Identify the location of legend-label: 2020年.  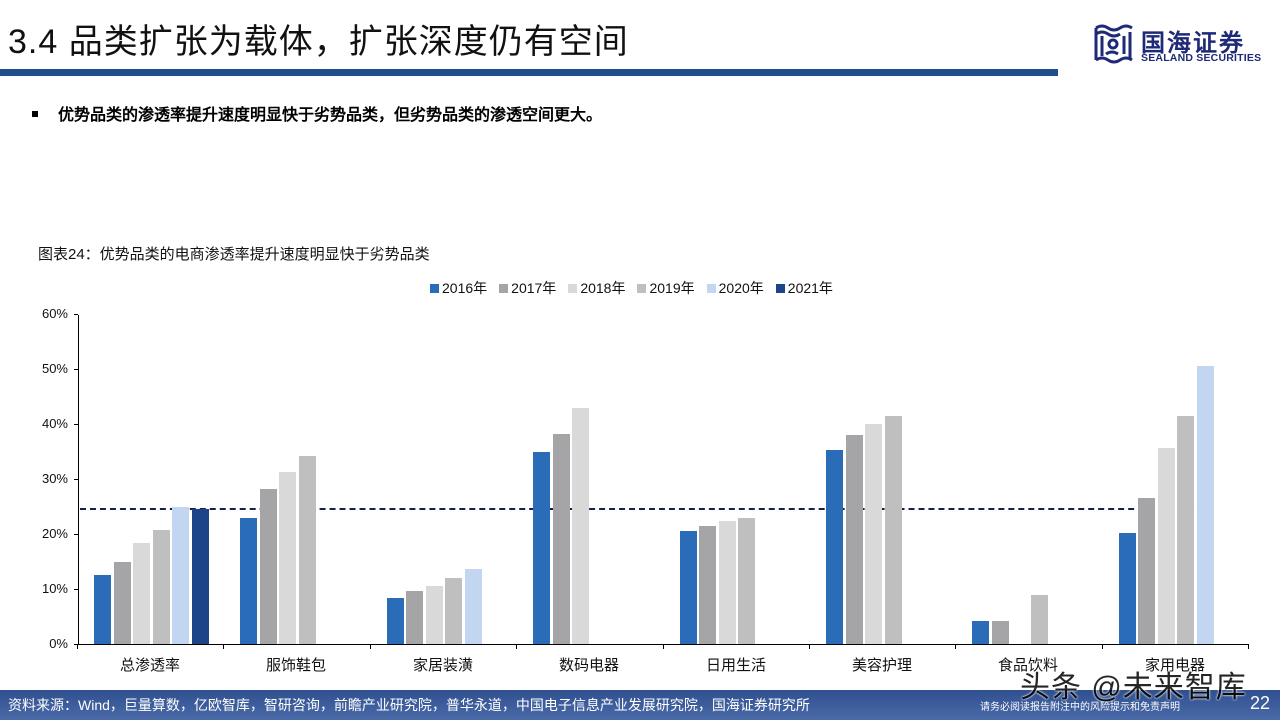
(741, 288).